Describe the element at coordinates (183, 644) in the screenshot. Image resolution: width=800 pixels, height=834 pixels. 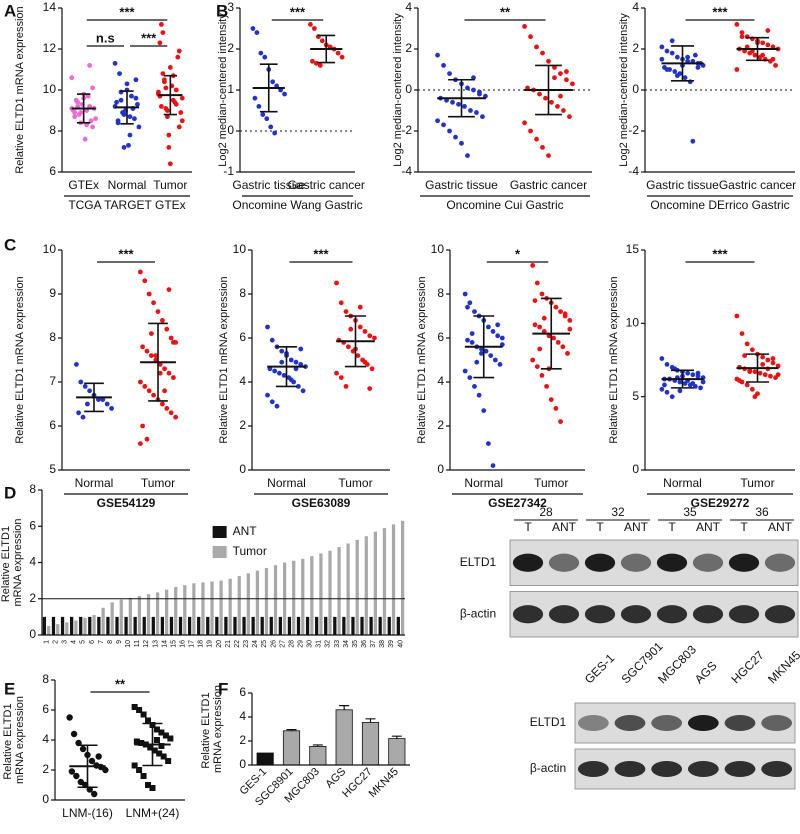
I see `x-tick-label: 16` at that location.